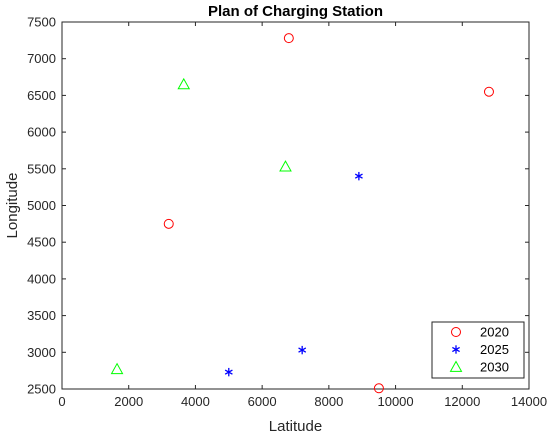 The image size is (550, 437). What do you see at coordinates (41, 205) in the screenshot?
I see `y-tick-label: 5000` at bounding box center [41, 205].